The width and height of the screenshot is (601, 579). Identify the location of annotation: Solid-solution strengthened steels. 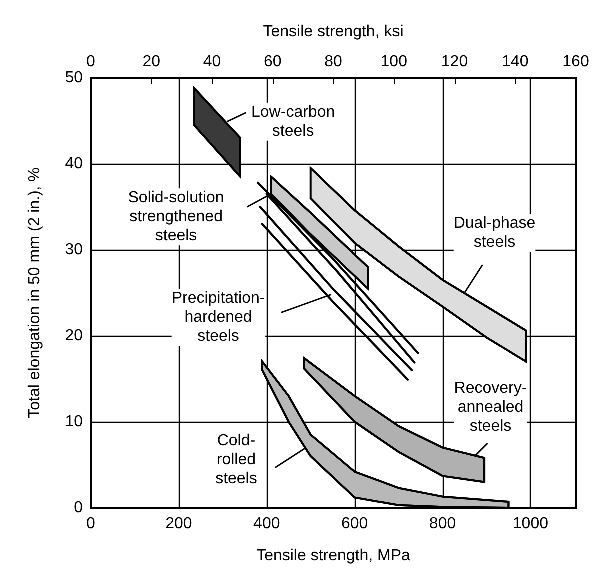
(176, 217).